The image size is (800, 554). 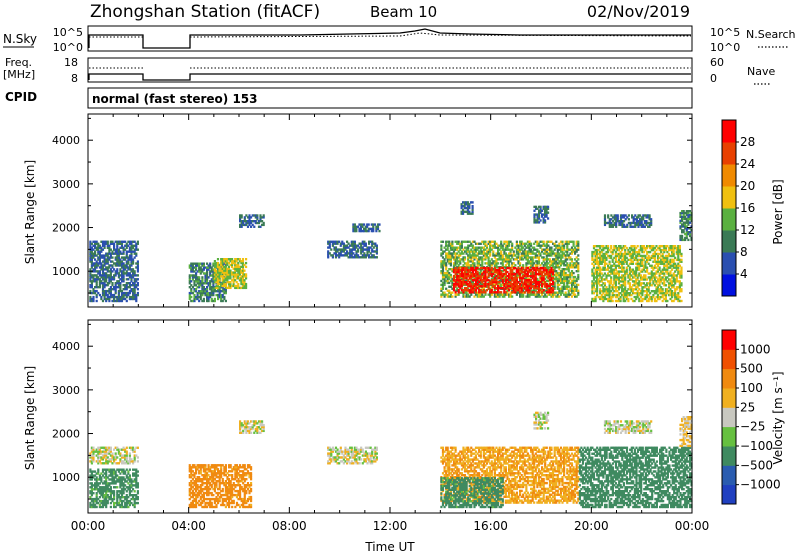 What do you see at coordinates (638, 11) in the screenshot?
I see `date-label: 02/Nov/2019` at bounding box center [638, 11].